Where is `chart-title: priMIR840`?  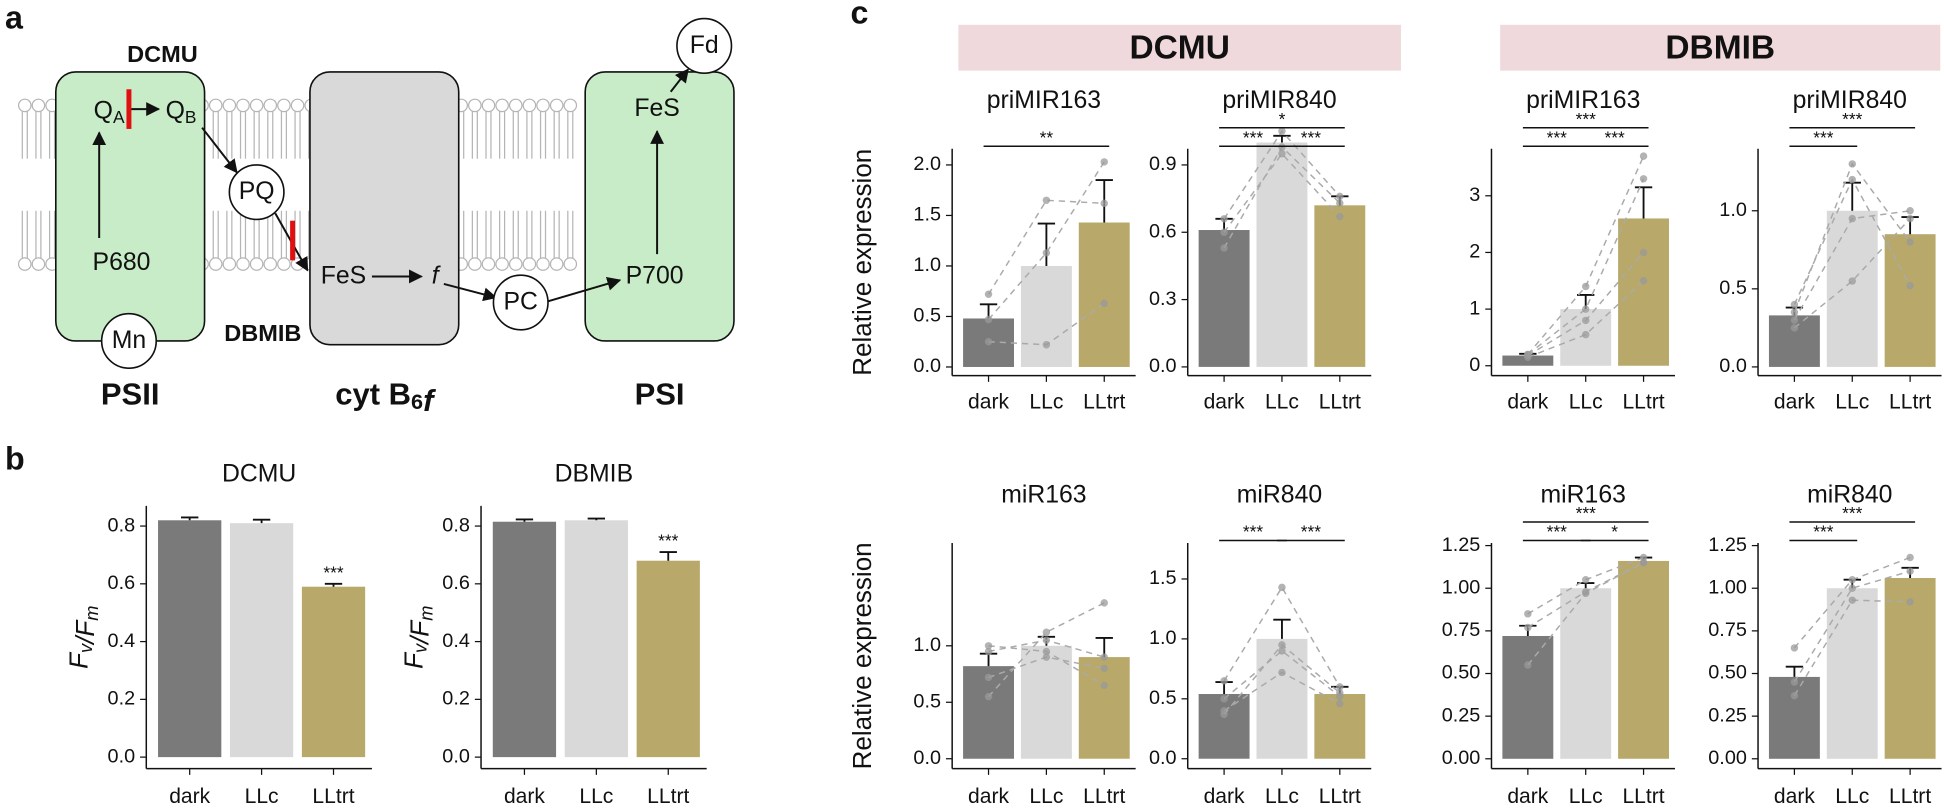
chart-title: priMIR840 is located at coordinates (1279, 100).